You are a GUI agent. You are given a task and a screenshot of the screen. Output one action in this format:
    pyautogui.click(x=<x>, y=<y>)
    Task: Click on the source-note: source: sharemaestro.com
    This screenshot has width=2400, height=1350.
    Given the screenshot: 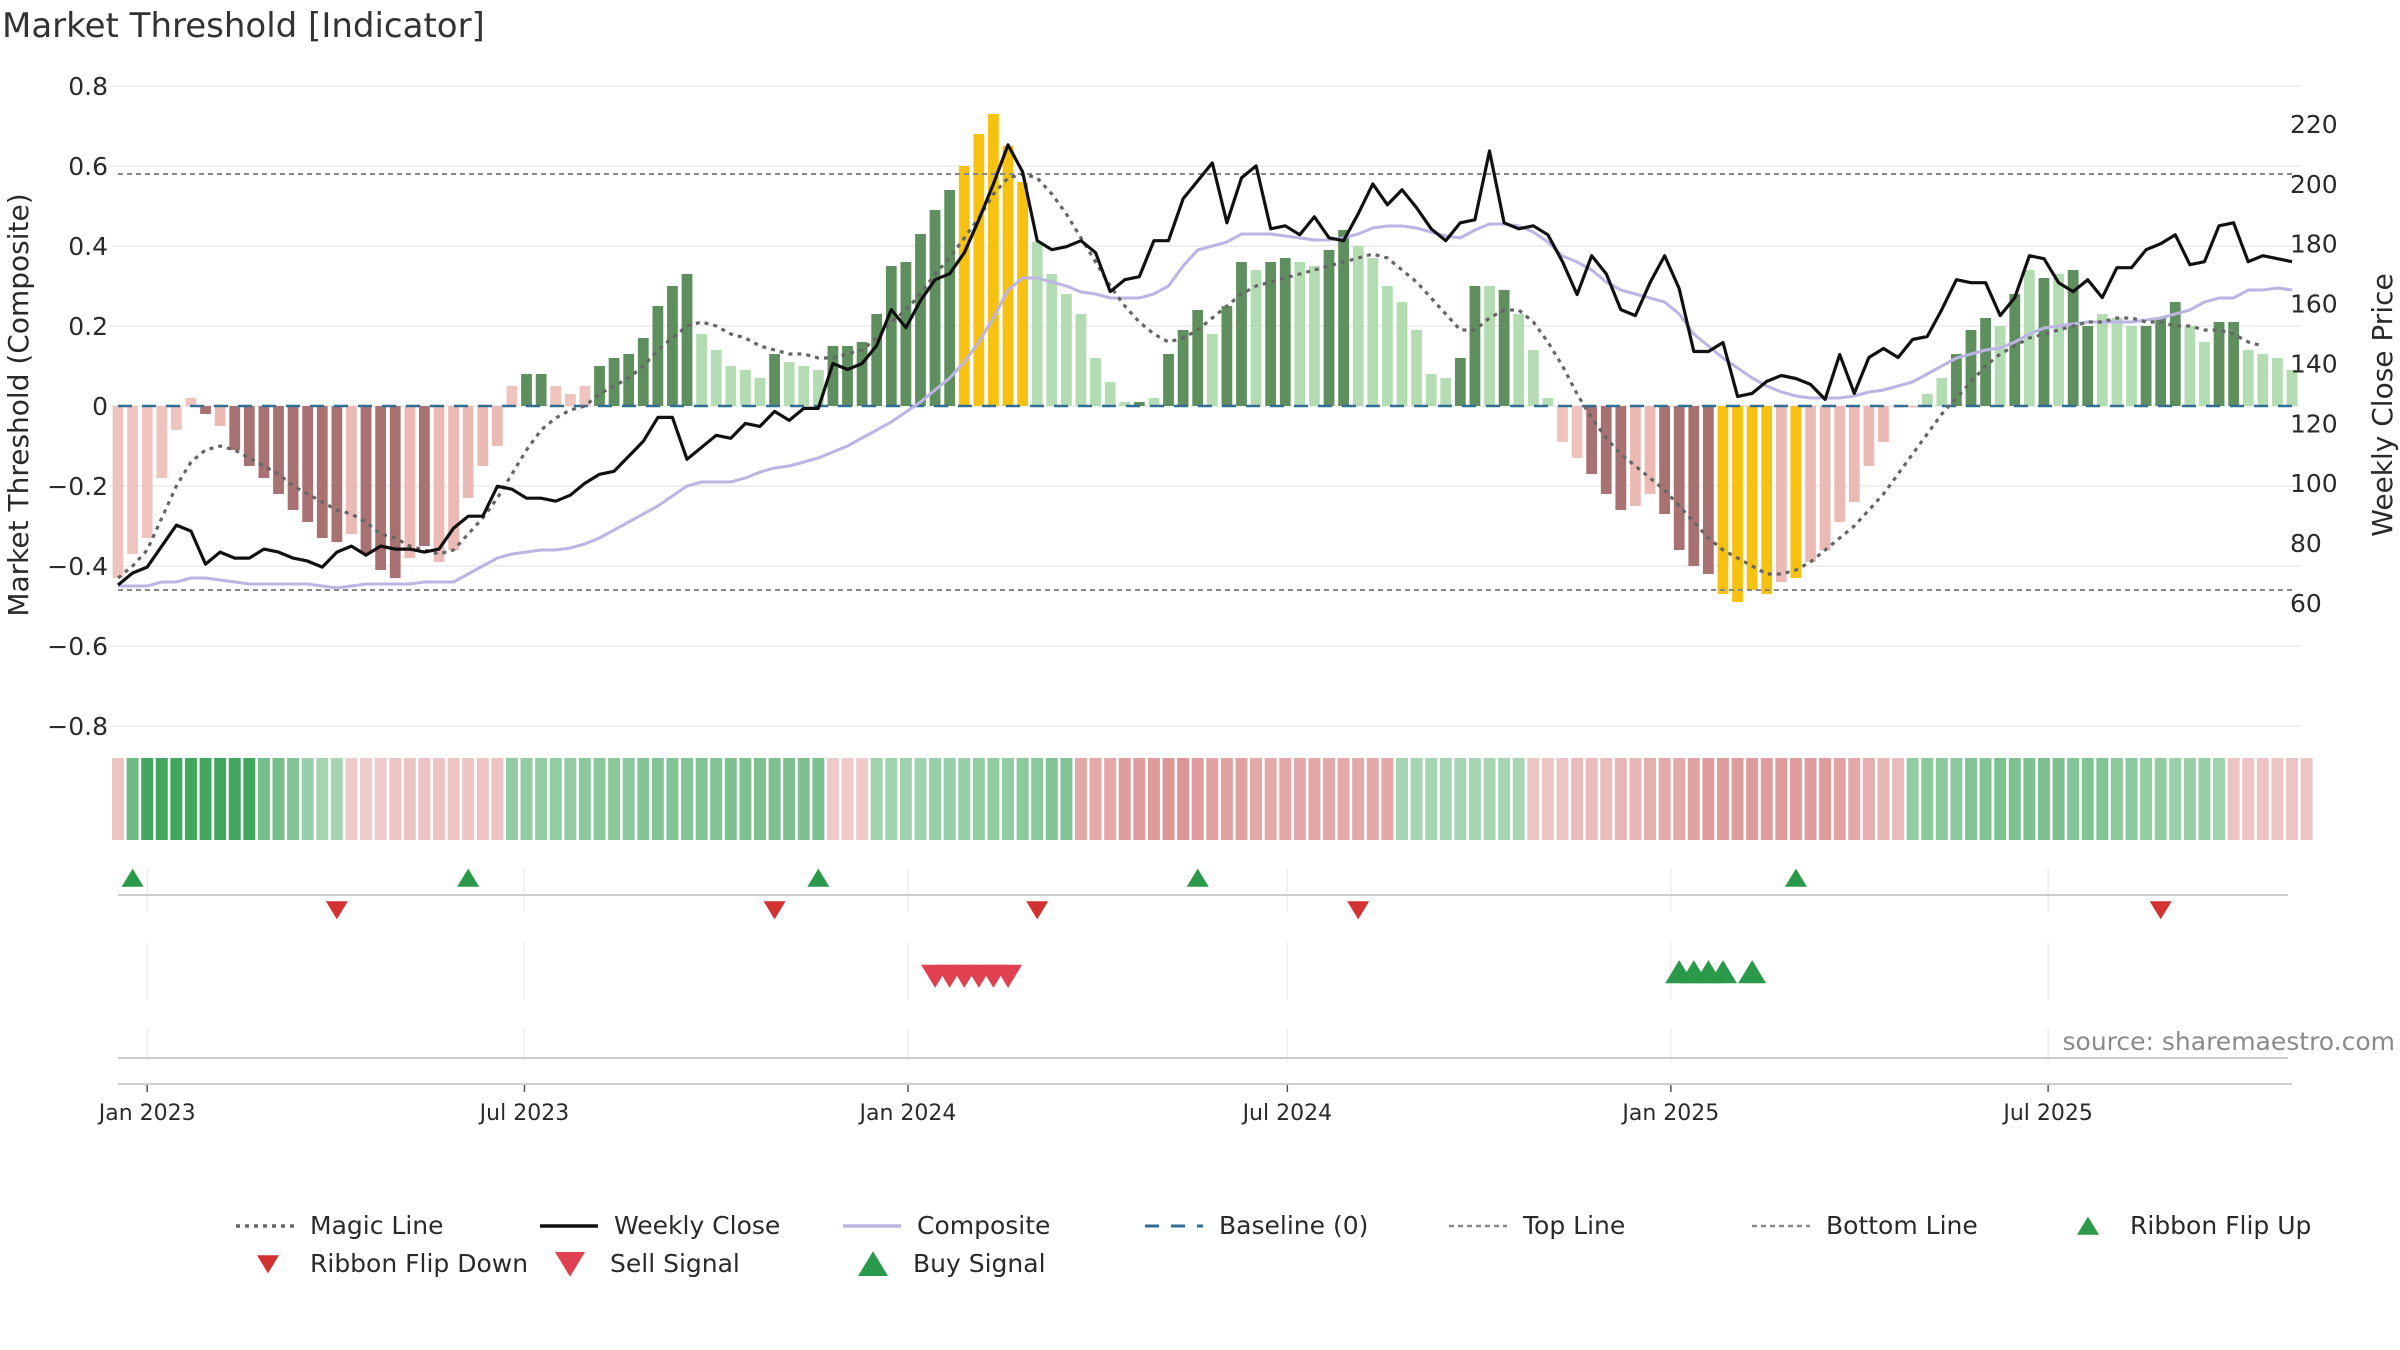 What is the action you would take?
    pyautogui.click(x=2229, y=1041)
    